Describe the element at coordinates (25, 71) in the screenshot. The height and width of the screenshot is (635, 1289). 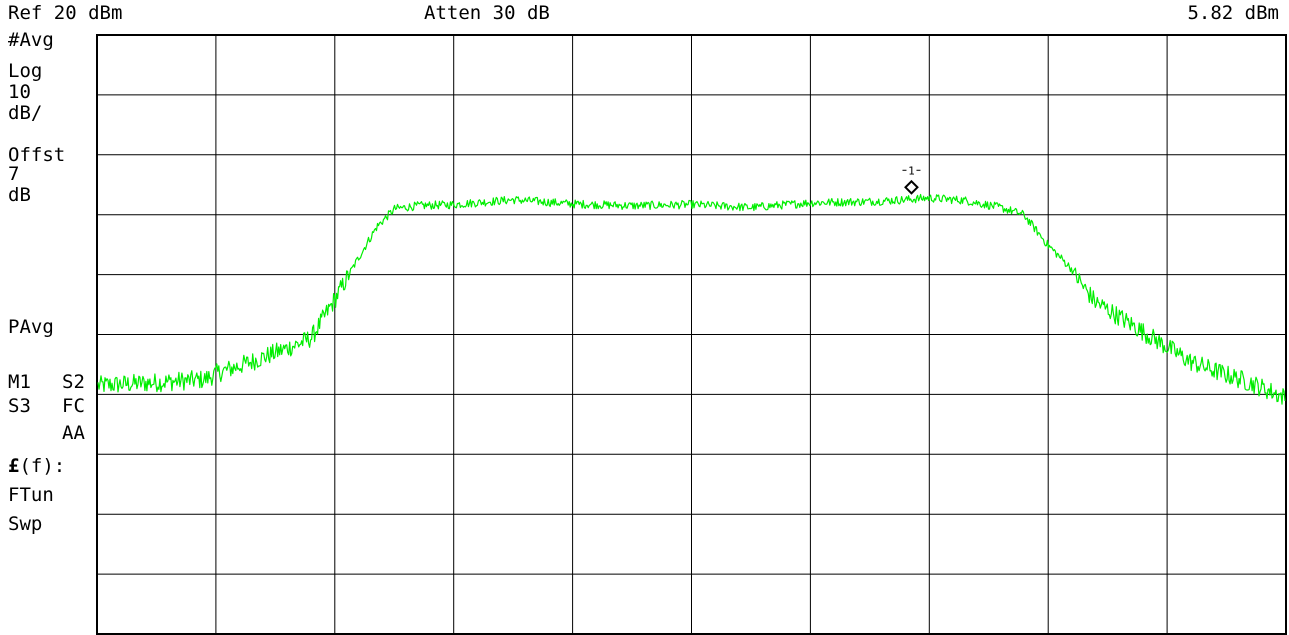
I see `scale-type-label: Log` at that location.